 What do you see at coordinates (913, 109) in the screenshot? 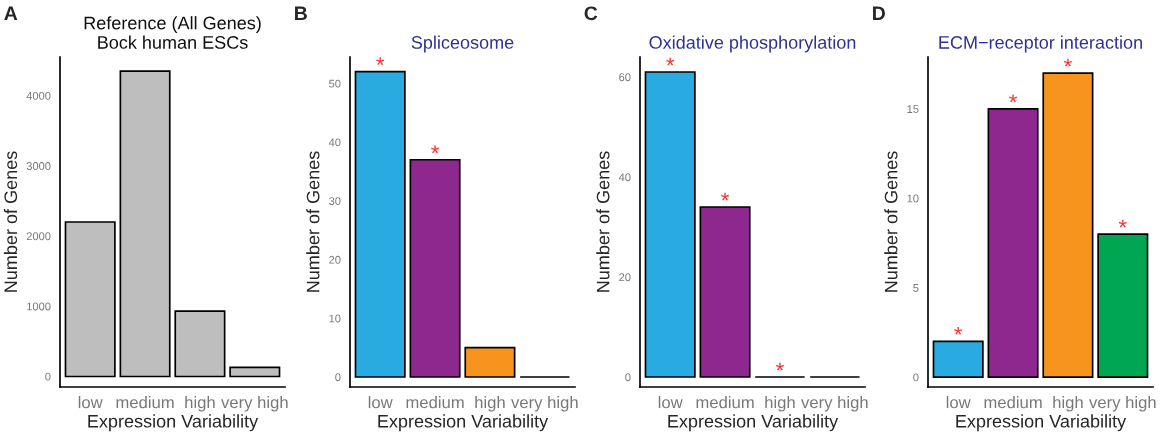
I see `y-tick-label: 15` at bounding box center [913, 109].